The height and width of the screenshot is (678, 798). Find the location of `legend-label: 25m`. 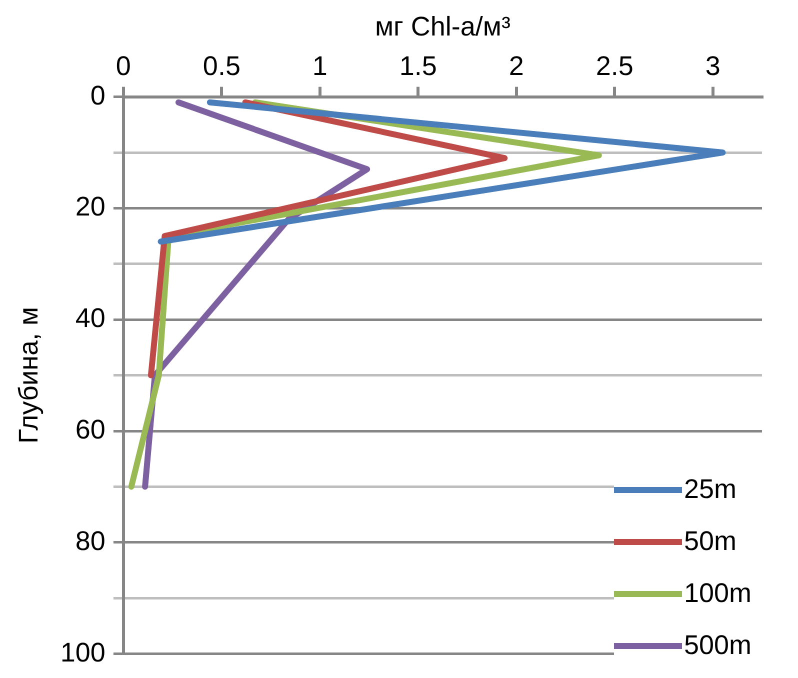

legend-label: 25m is located at coordinates (710, 490).